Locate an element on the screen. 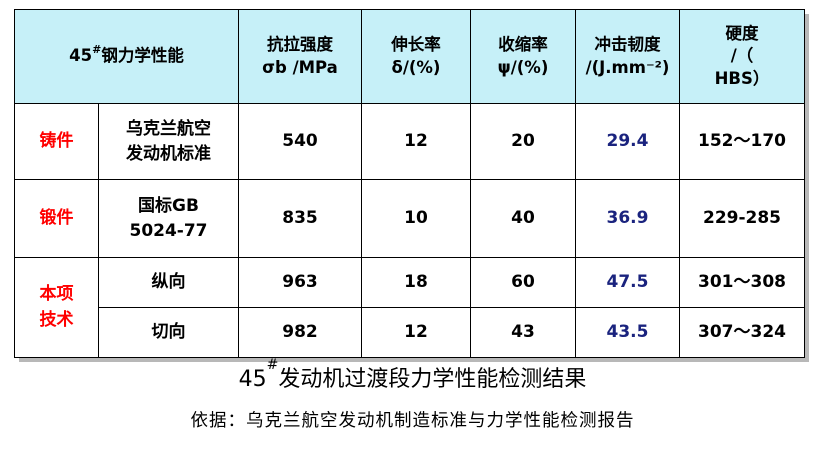 This screenshot has width=825, height=451. table-caption: 45#发动机过渡段力学性能检测结果 is located at coordinates (412, 374).